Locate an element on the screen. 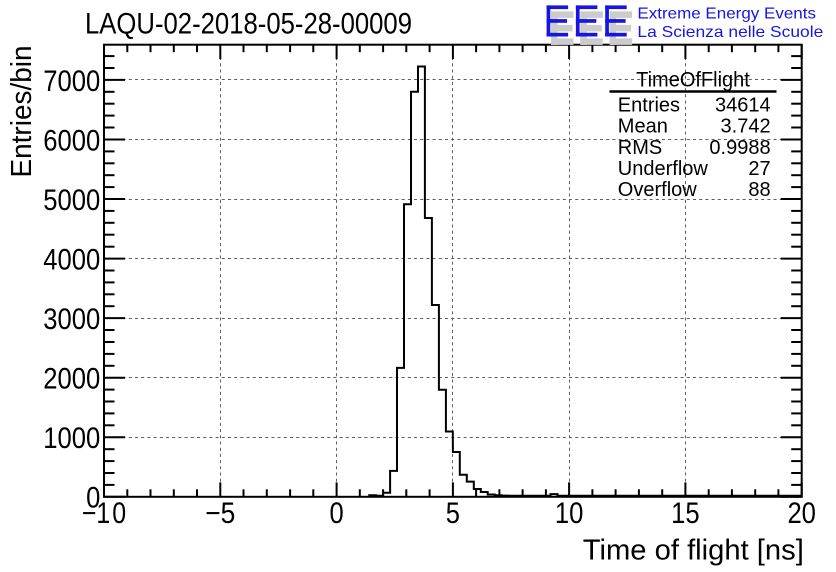 The image size is (836, 572). svg-text: 3000 is located at coordinates (71, 319).